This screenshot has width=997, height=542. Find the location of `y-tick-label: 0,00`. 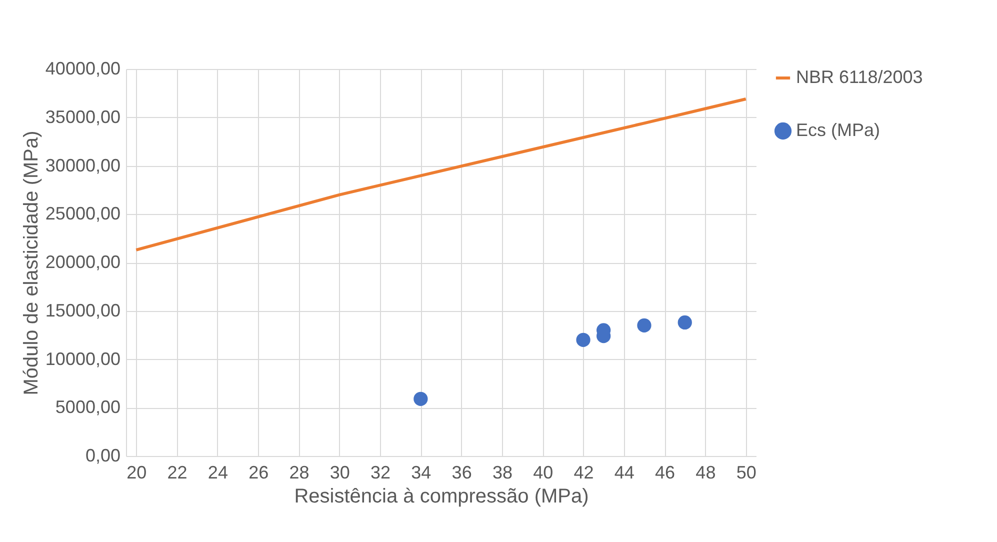

y-tick-label: 0,00 is located at coordinates (102, 456).